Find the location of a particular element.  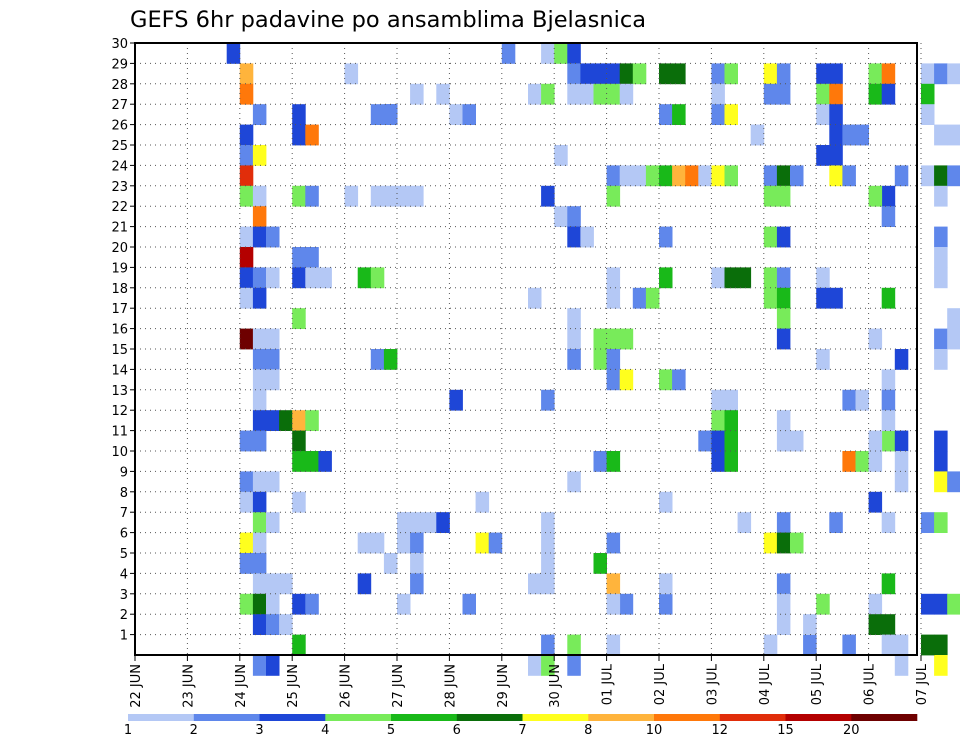

colorbar-label: 5 is located at coordinates (391, 730).